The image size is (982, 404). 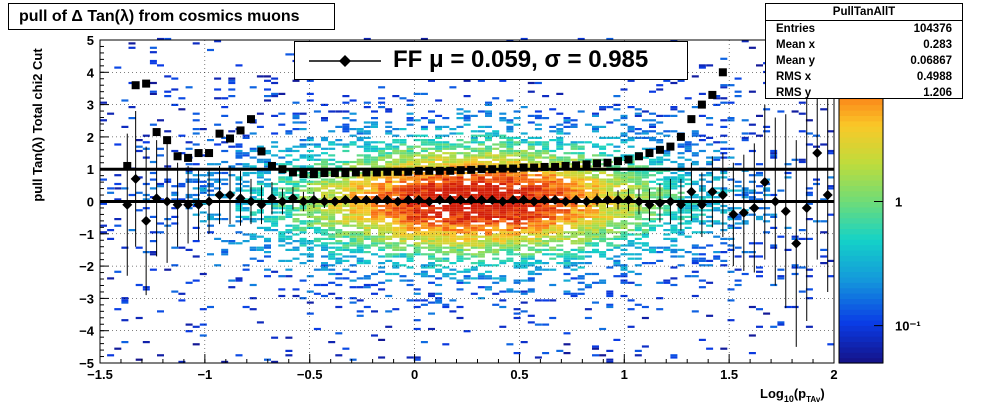 I want to click on mean-point, so click(x=754, y=207).